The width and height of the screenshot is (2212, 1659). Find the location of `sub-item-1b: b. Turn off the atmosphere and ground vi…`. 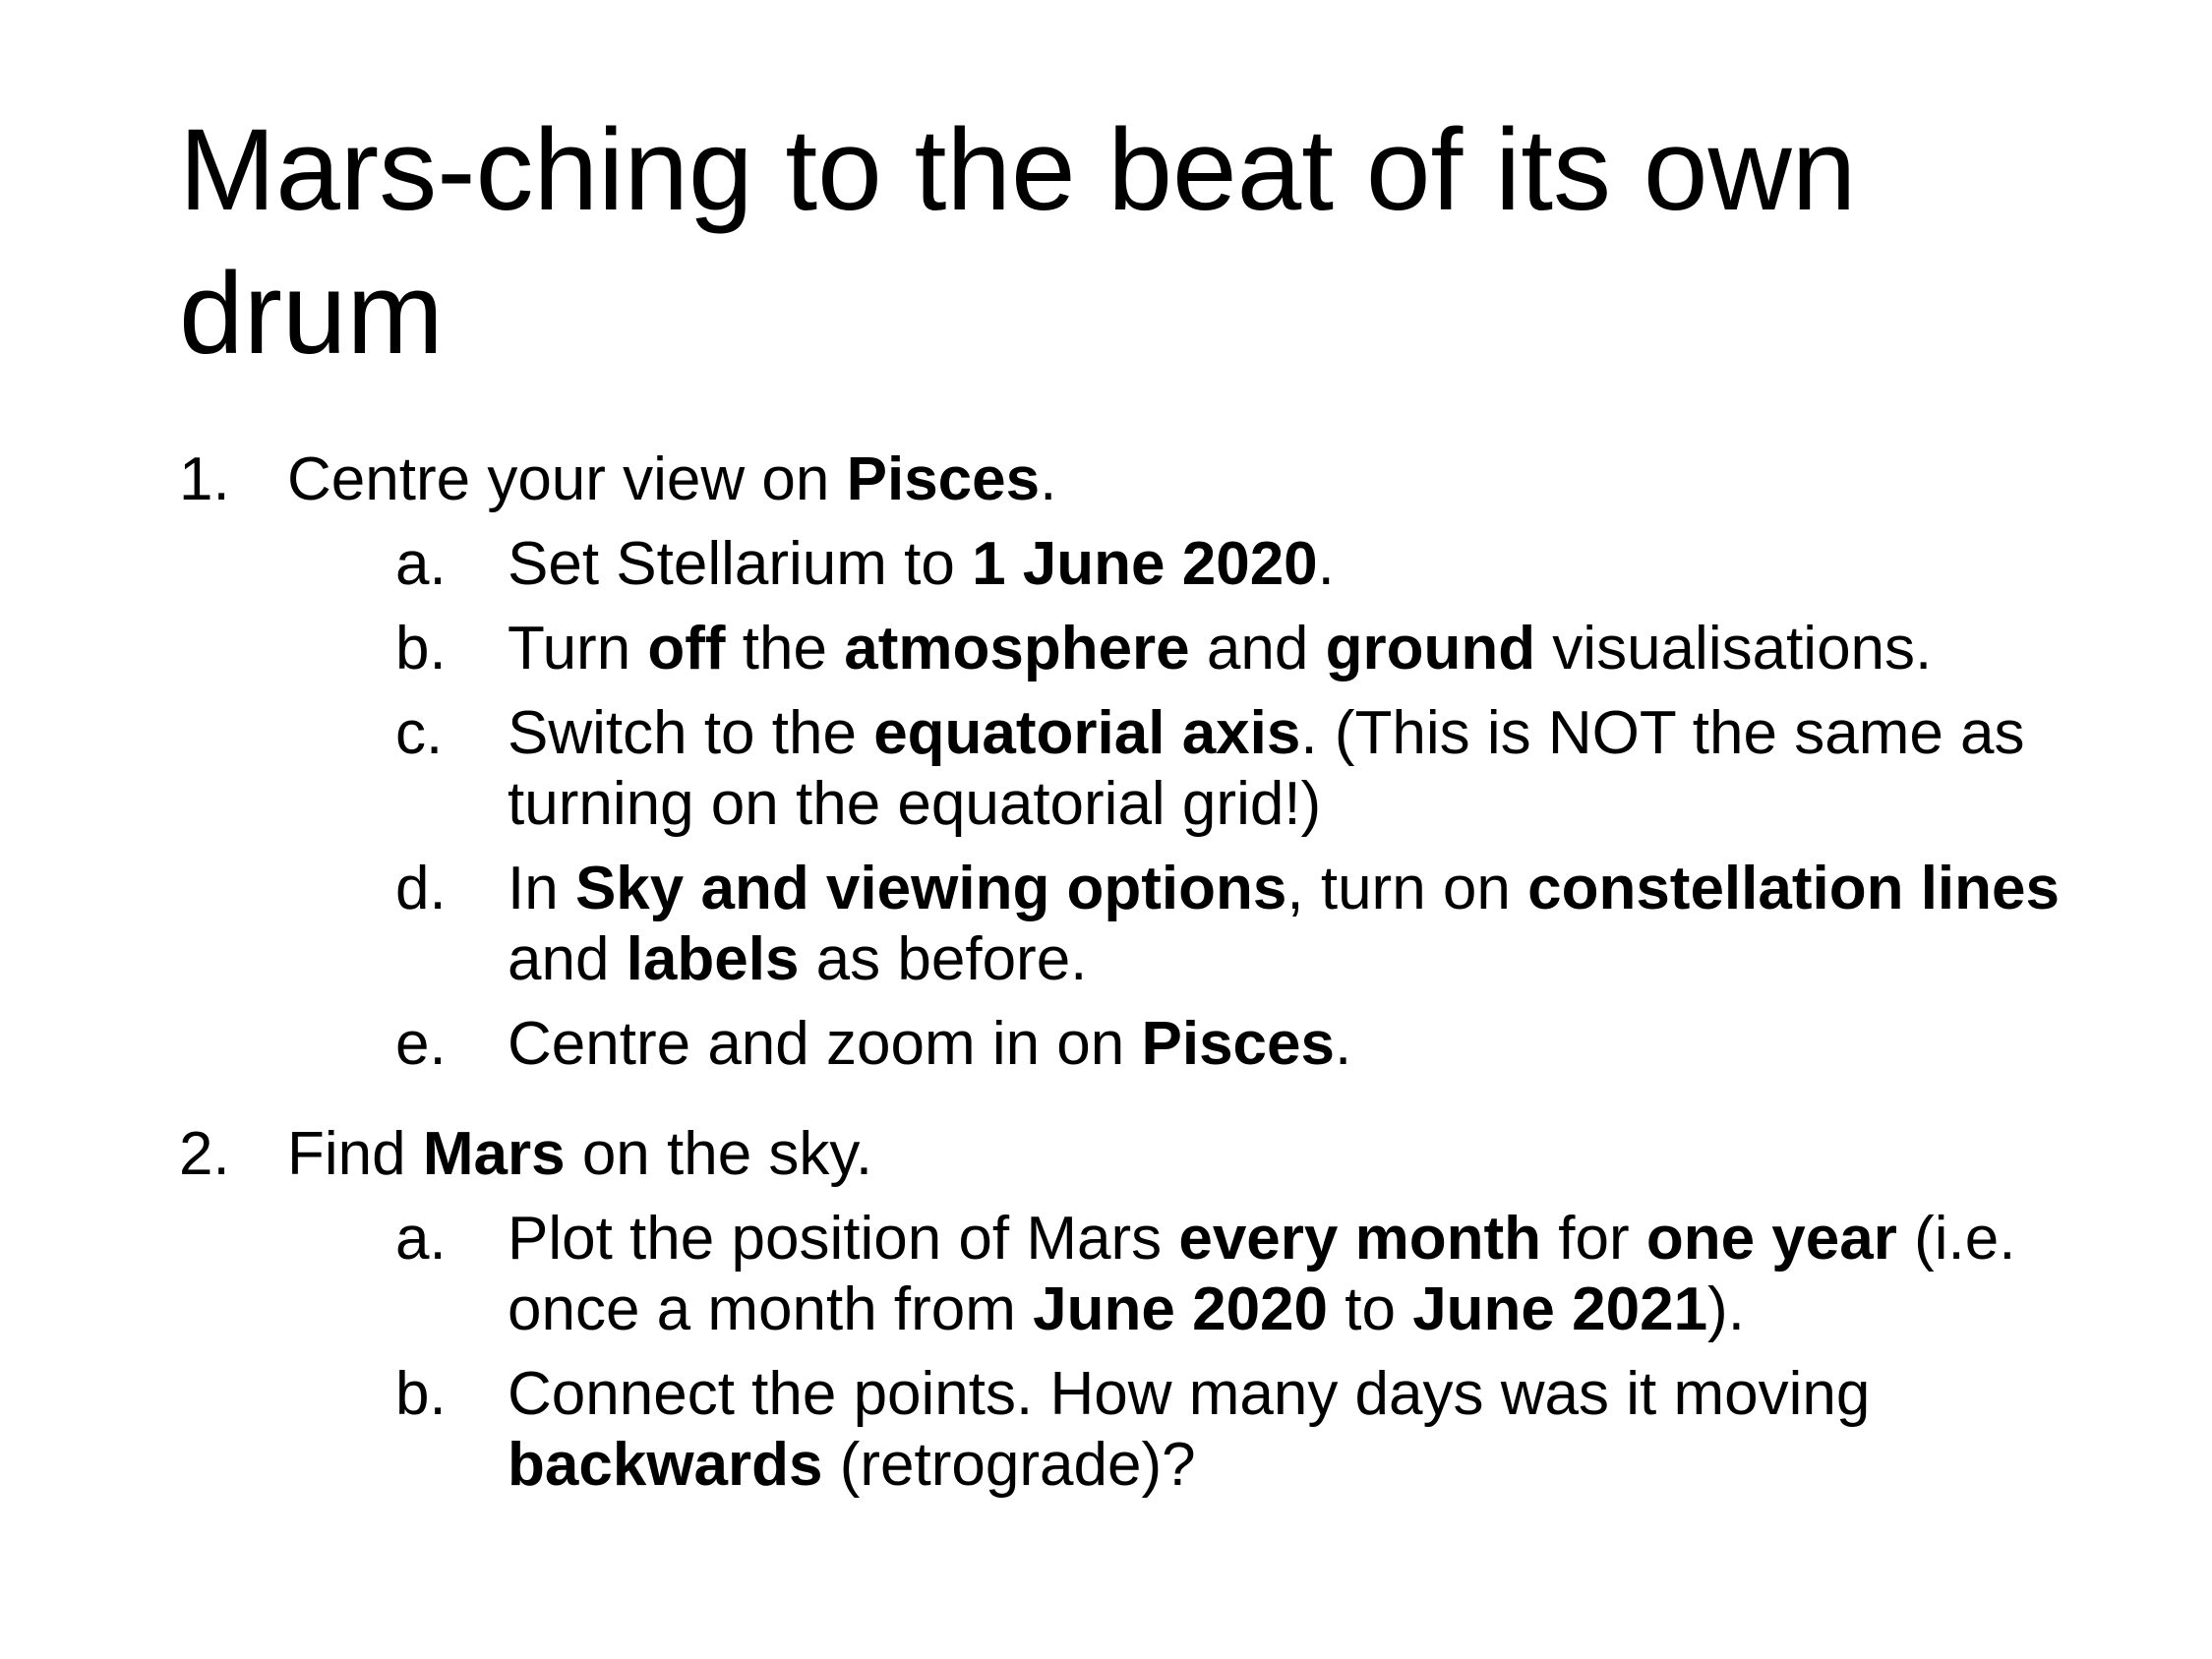

sub-item-1b: b. Turn off the atmosphere and ground vi… is located at coordinates (1164, 648).